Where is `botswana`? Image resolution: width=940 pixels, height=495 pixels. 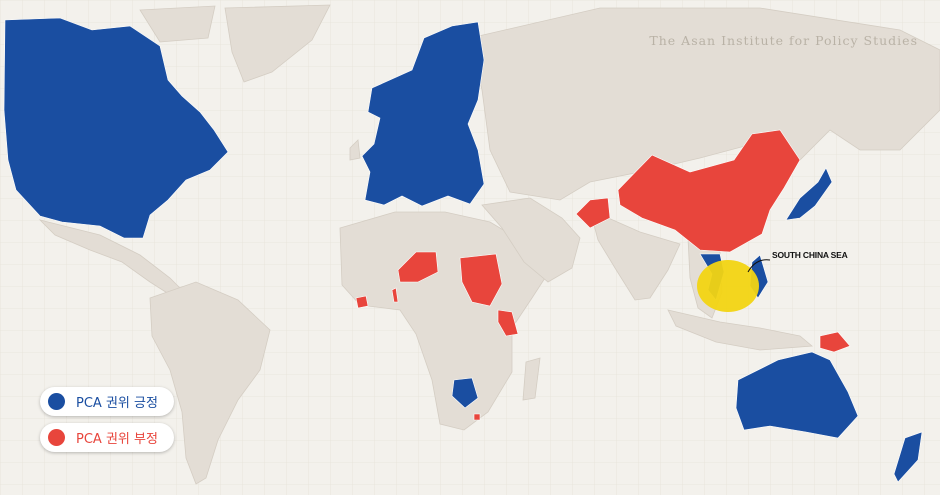 botswana is located at coordinates (465, 393).